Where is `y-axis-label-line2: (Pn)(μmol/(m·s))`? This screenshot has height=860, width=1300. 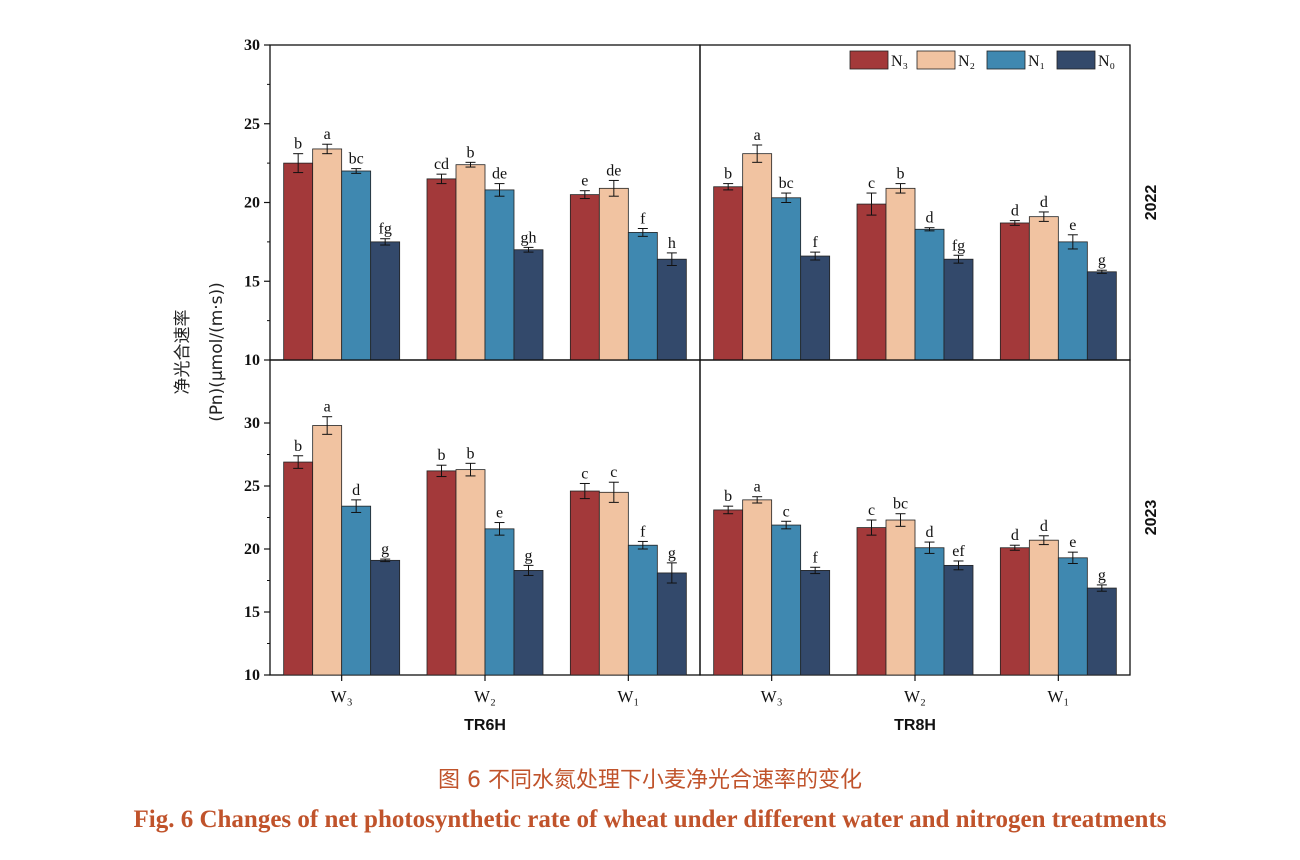 y-axis-label-line2: (Pn)(μmol/(m·s)) is located at coordinates (217, 352).